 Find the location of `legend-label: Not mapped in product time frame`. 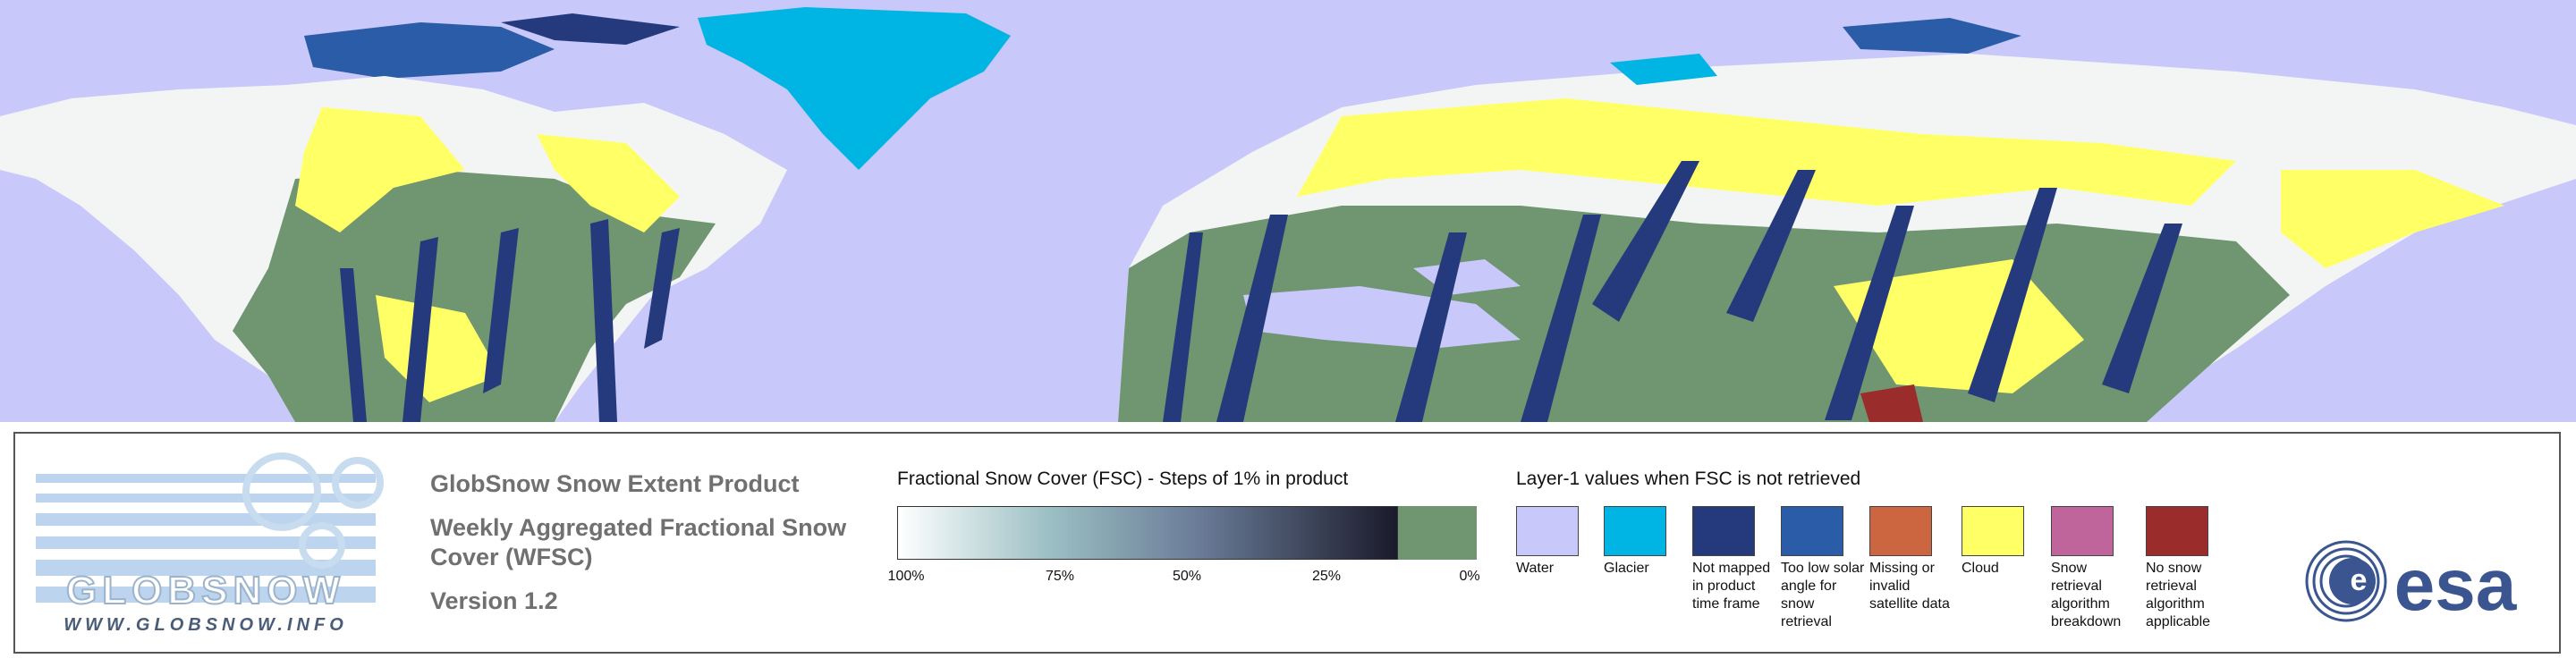

legend-label: Not mapped in product time frame is located at coordinates (1731, 586).